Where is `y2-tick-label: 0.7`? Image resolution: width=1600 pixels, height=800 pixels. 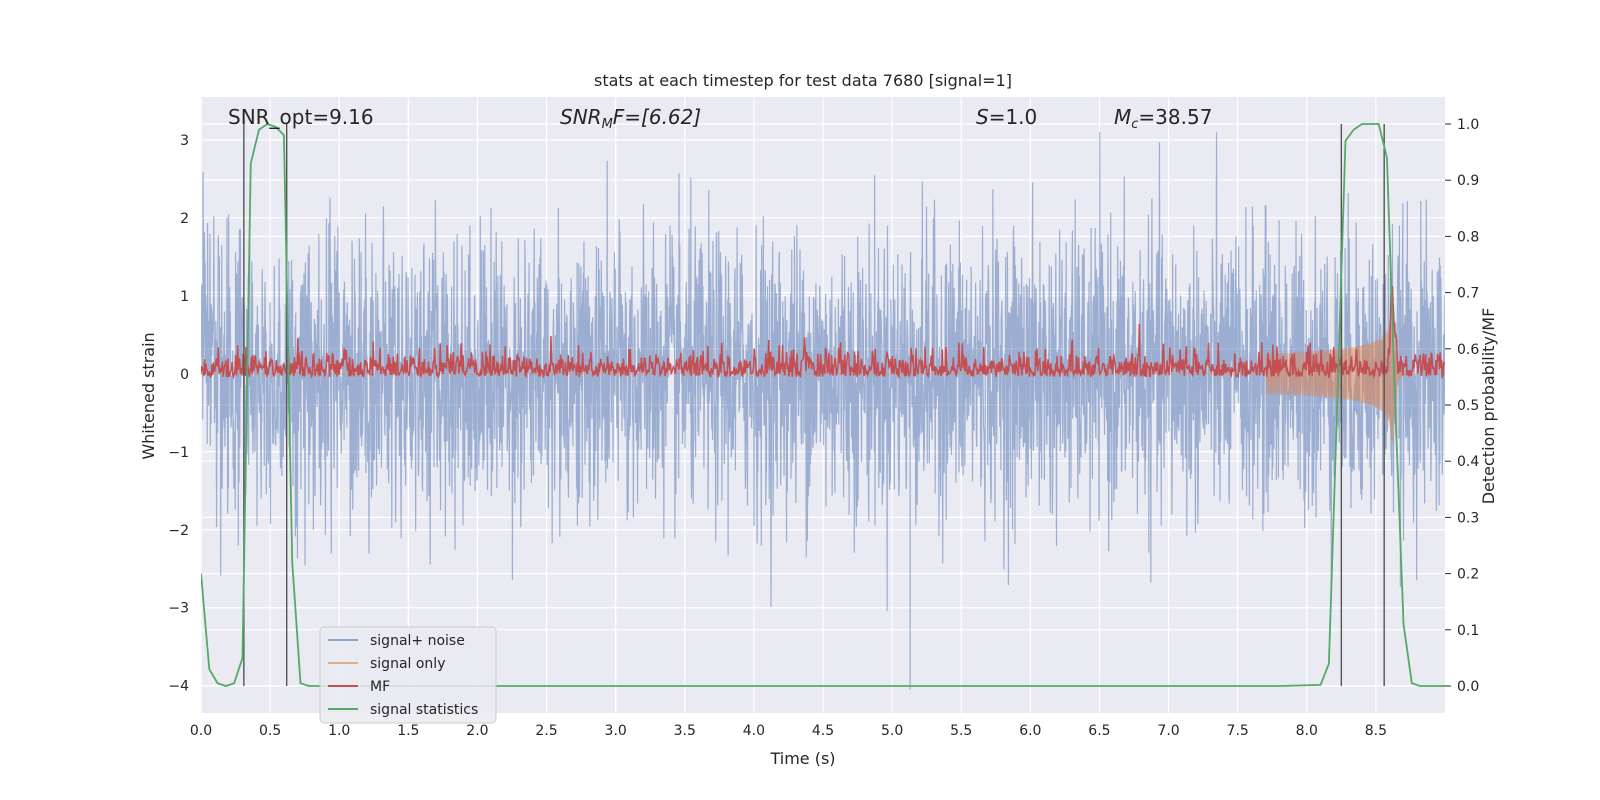 y2-tick-label: 0.7 is located at coordinates (1468, 294).